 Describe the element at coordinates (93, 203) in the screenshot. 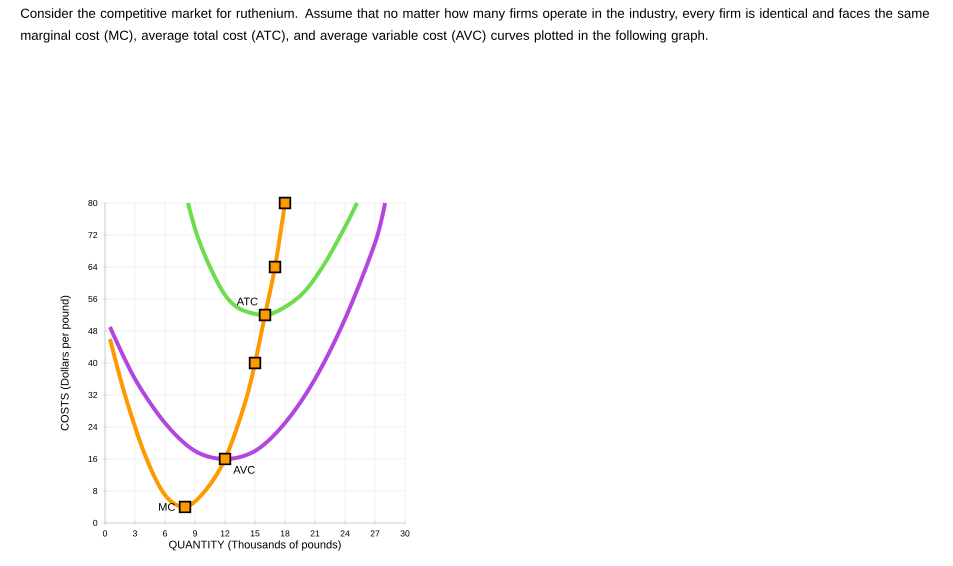

I see `y-tick-label: 80` at that location.